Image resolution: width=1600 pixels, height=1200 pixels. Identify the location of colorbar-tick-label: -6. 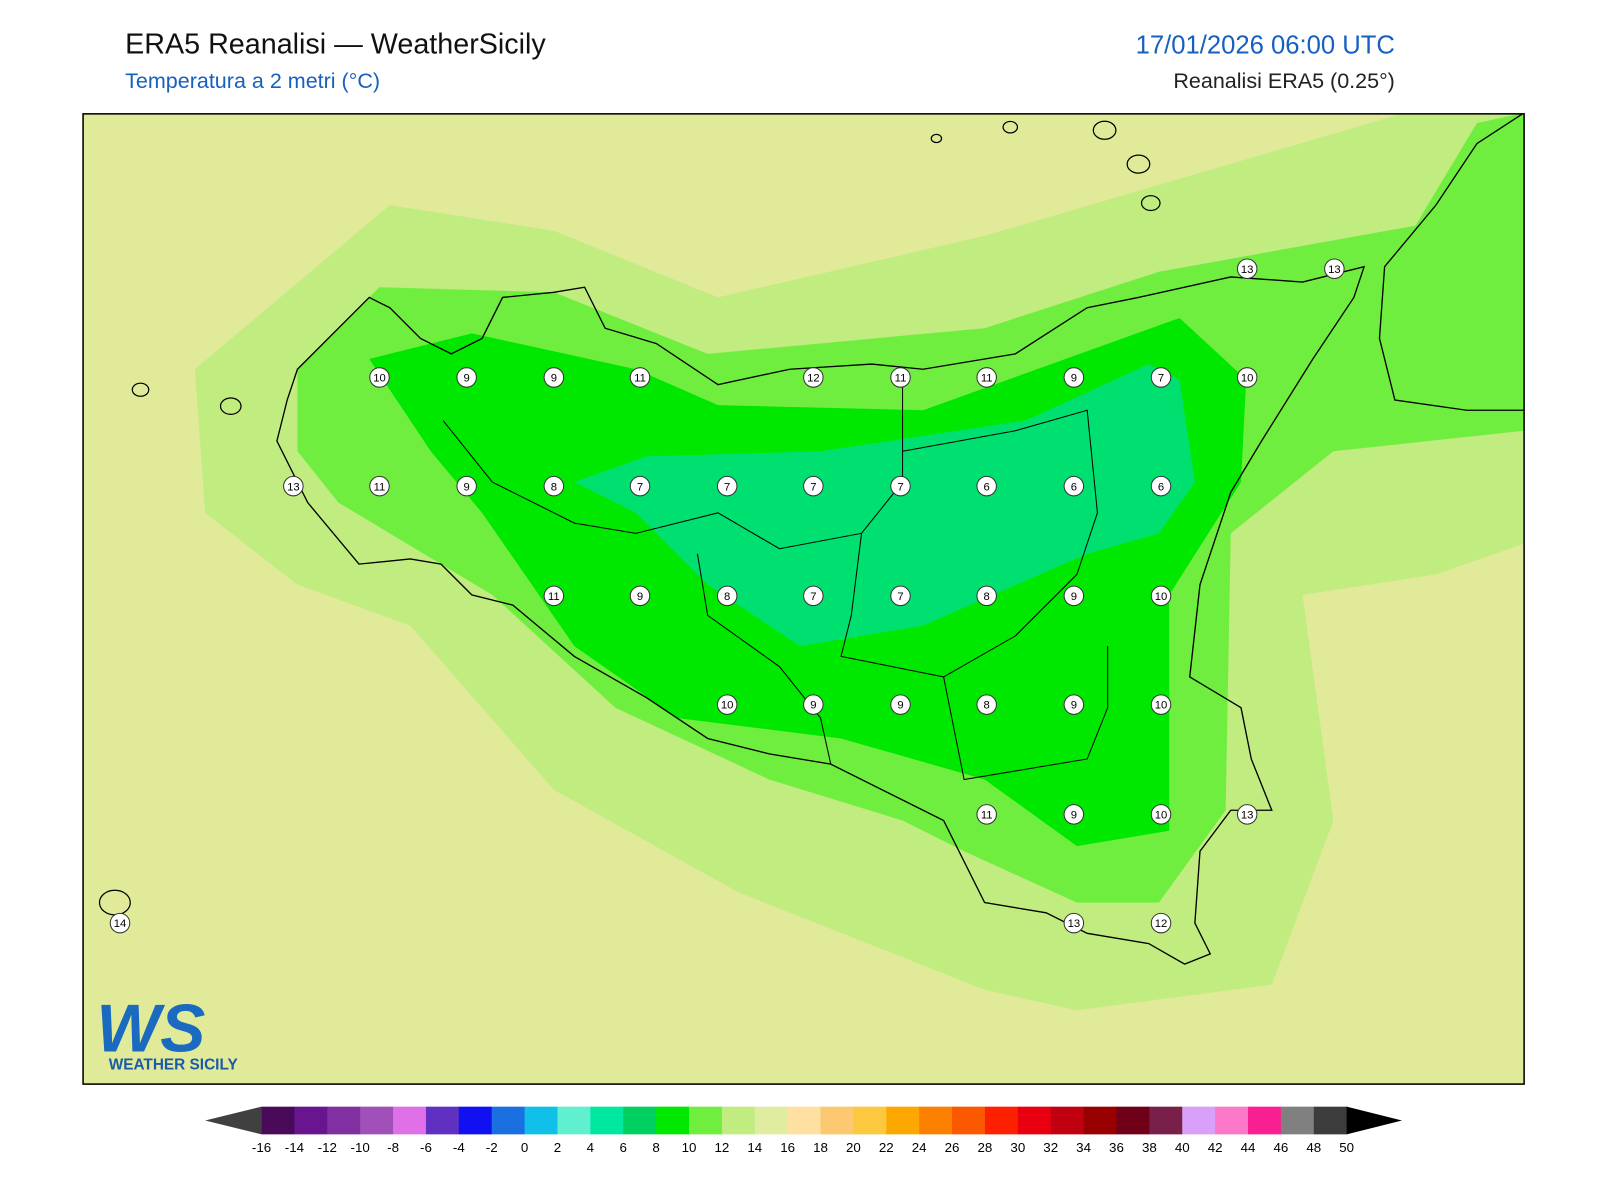
(426, 1147).